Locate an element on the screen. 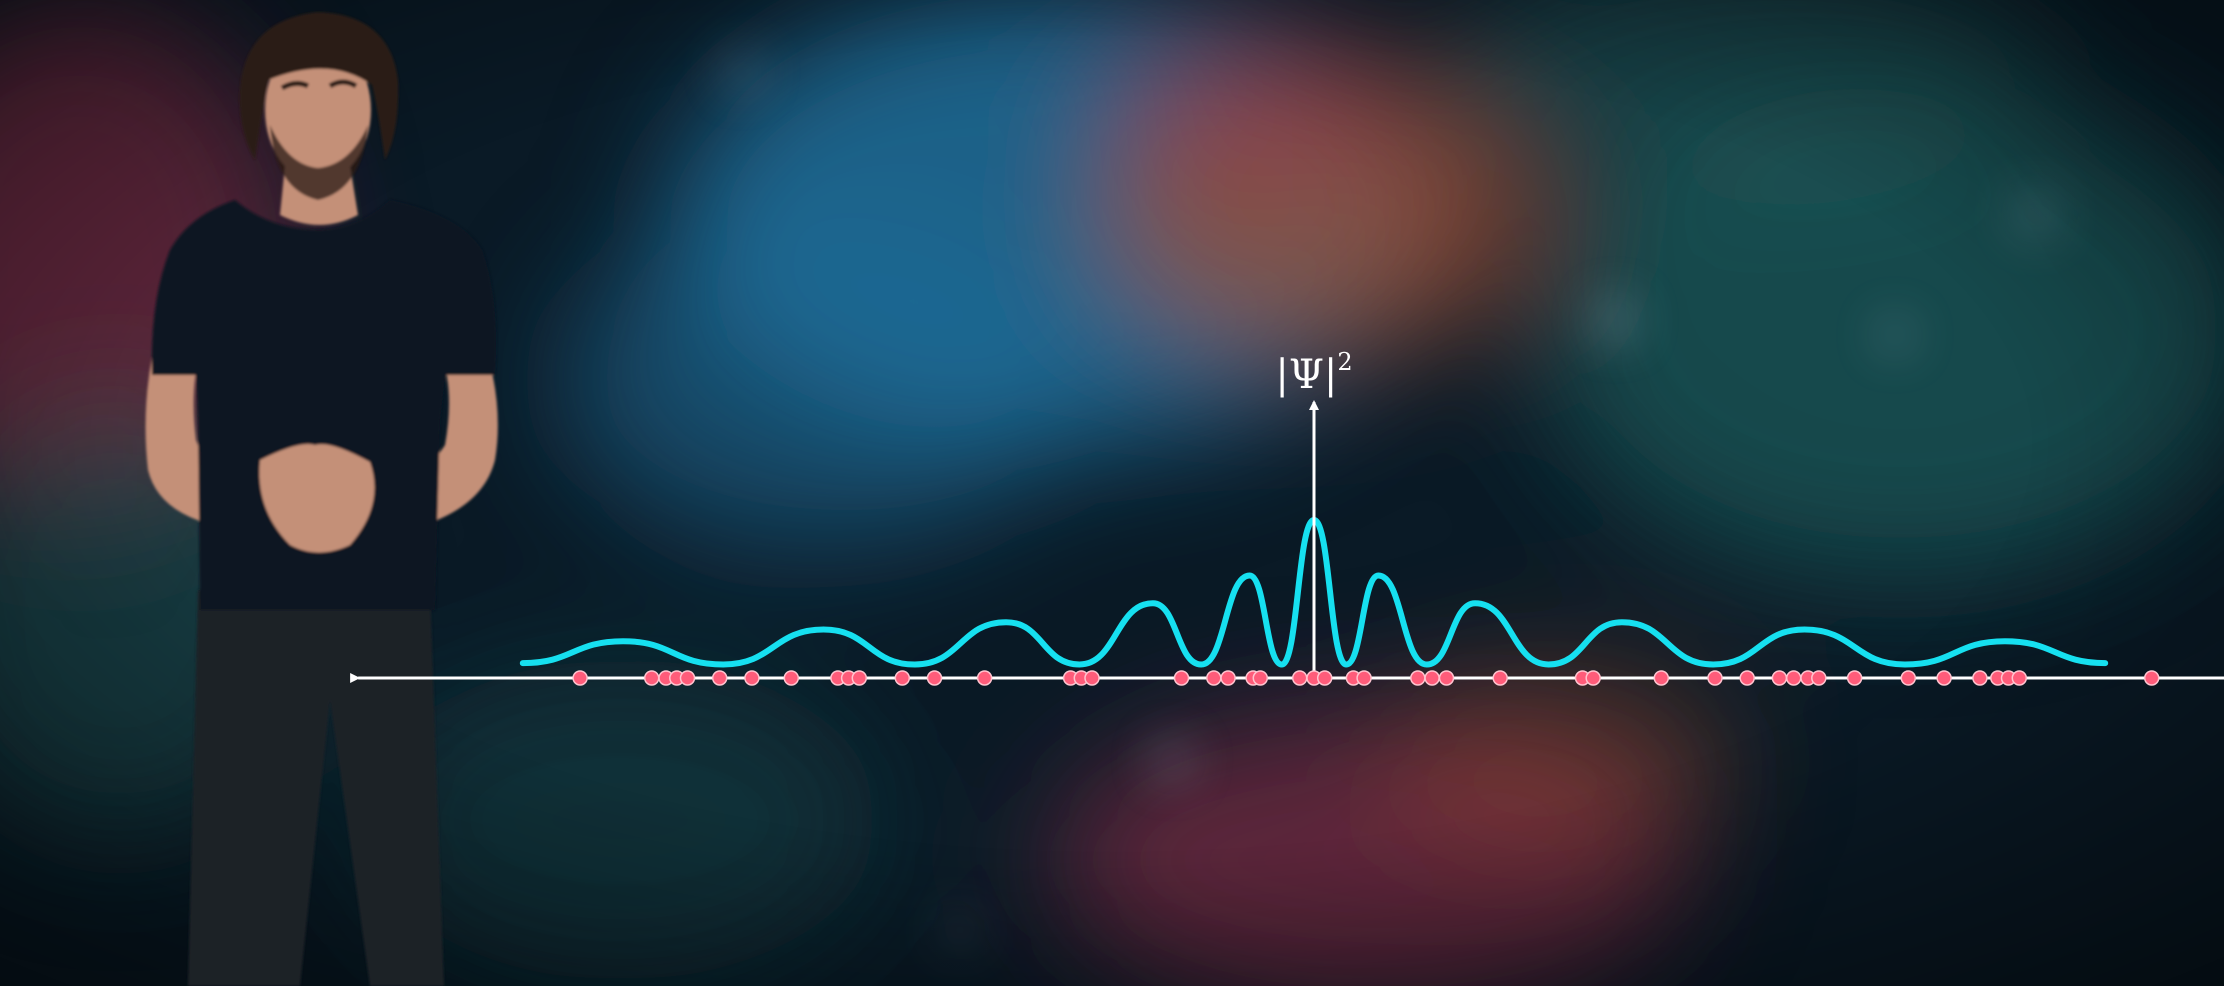  presenter-left-arm is located at coordinates (207, 430).